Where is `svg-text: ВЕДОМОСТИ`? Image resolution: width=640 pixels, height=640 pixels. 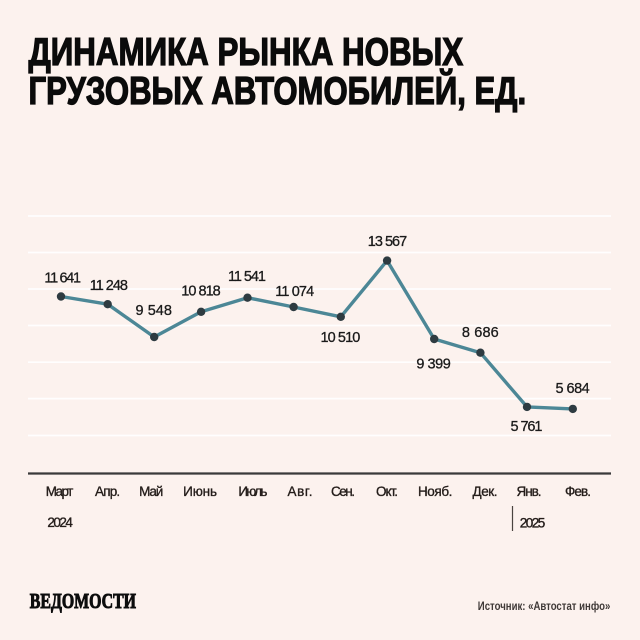 svg-text: ВЕДОМОСТИ is located at coordinates (83, 601).